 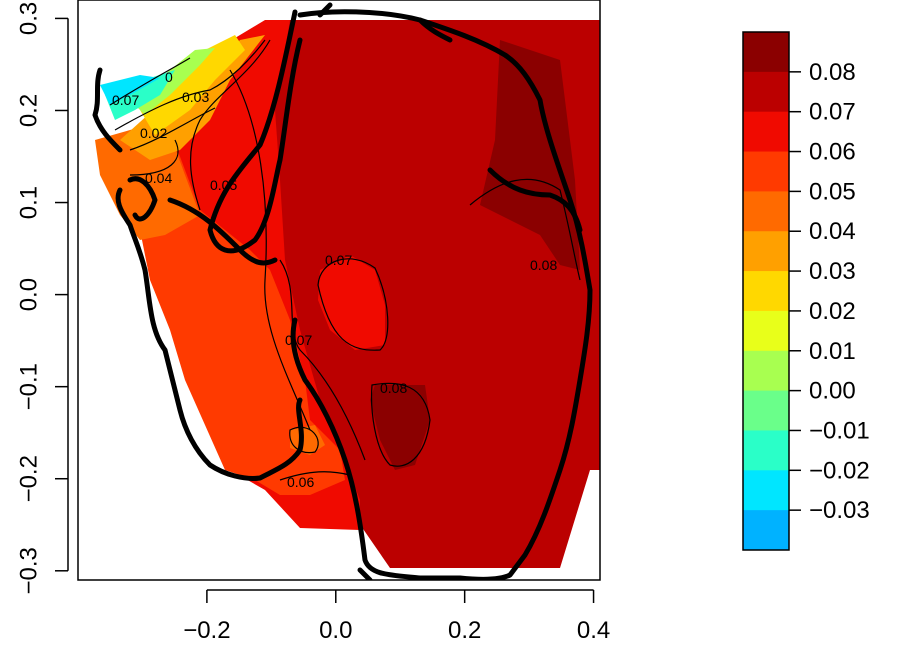 What do you see at coordinates (300, 482) in the screenshot?
I see `contour-label: 0.06` at bounding box center [300, 482].